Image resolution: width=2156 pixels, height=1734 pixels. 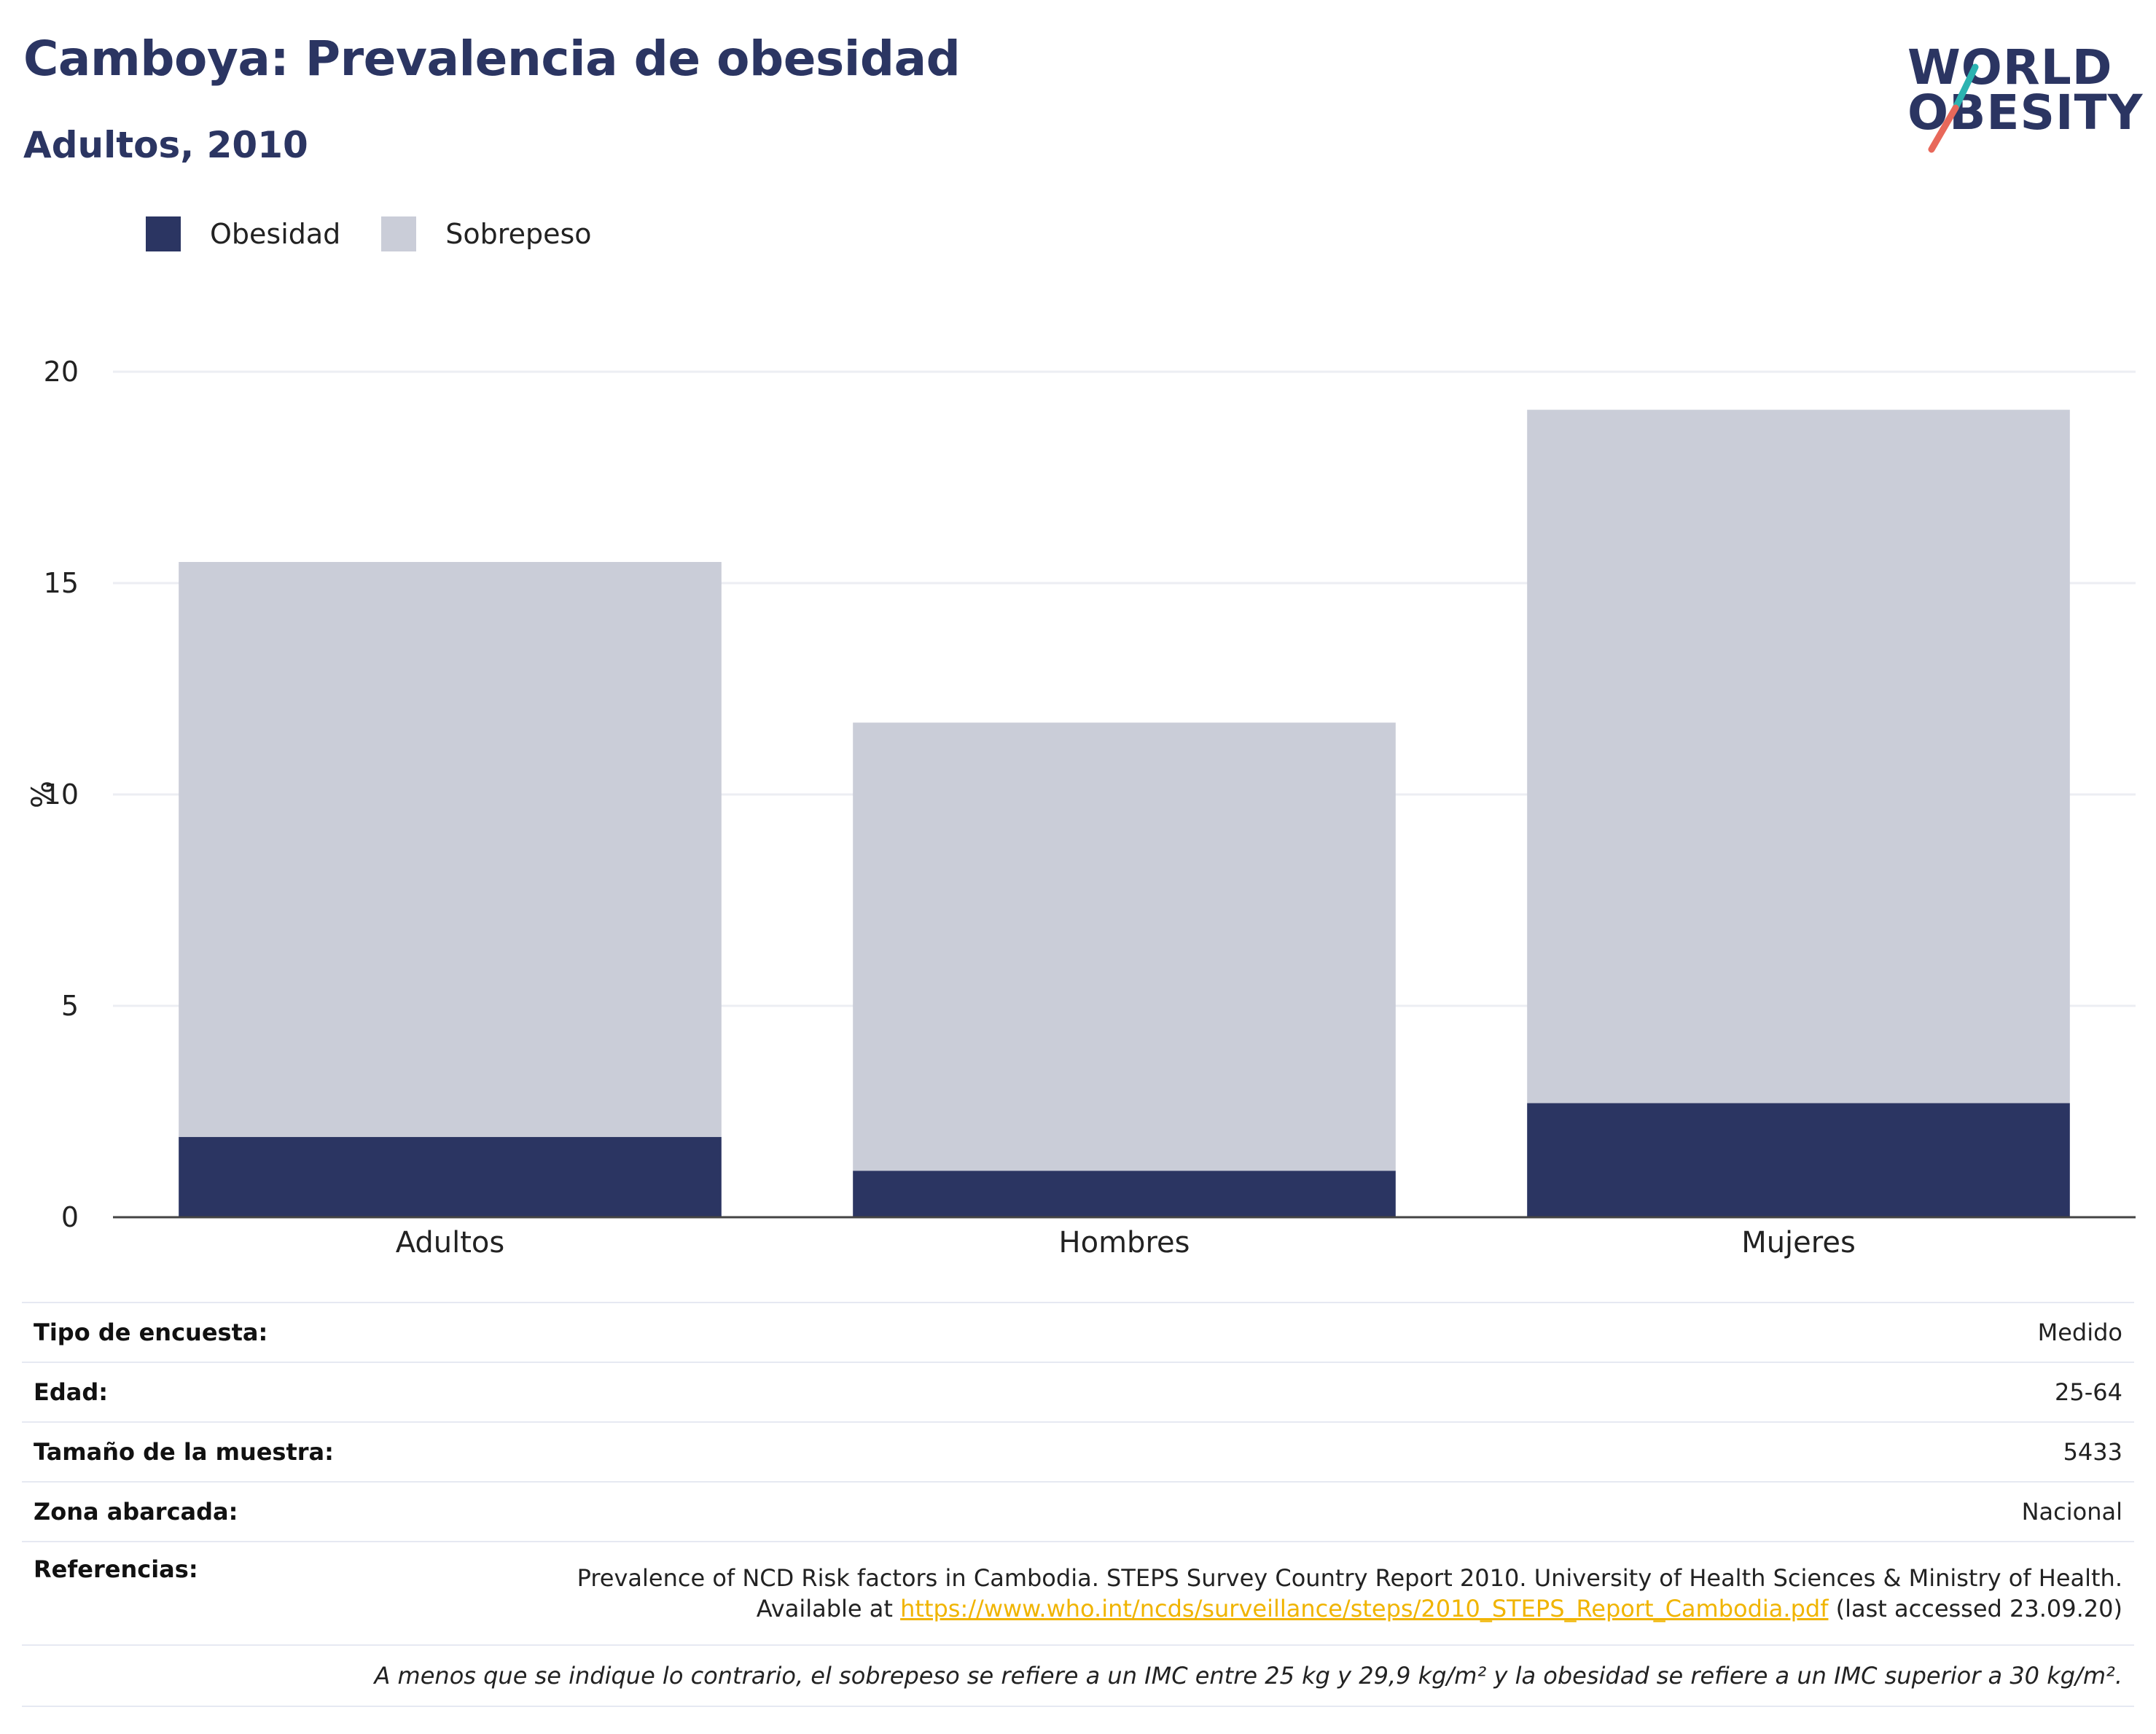 What do you see at coordinates (203, 1451) in the screenshot?
I see `info-label: Tamaño de la muestra:` at bounding box center [203, 1451].